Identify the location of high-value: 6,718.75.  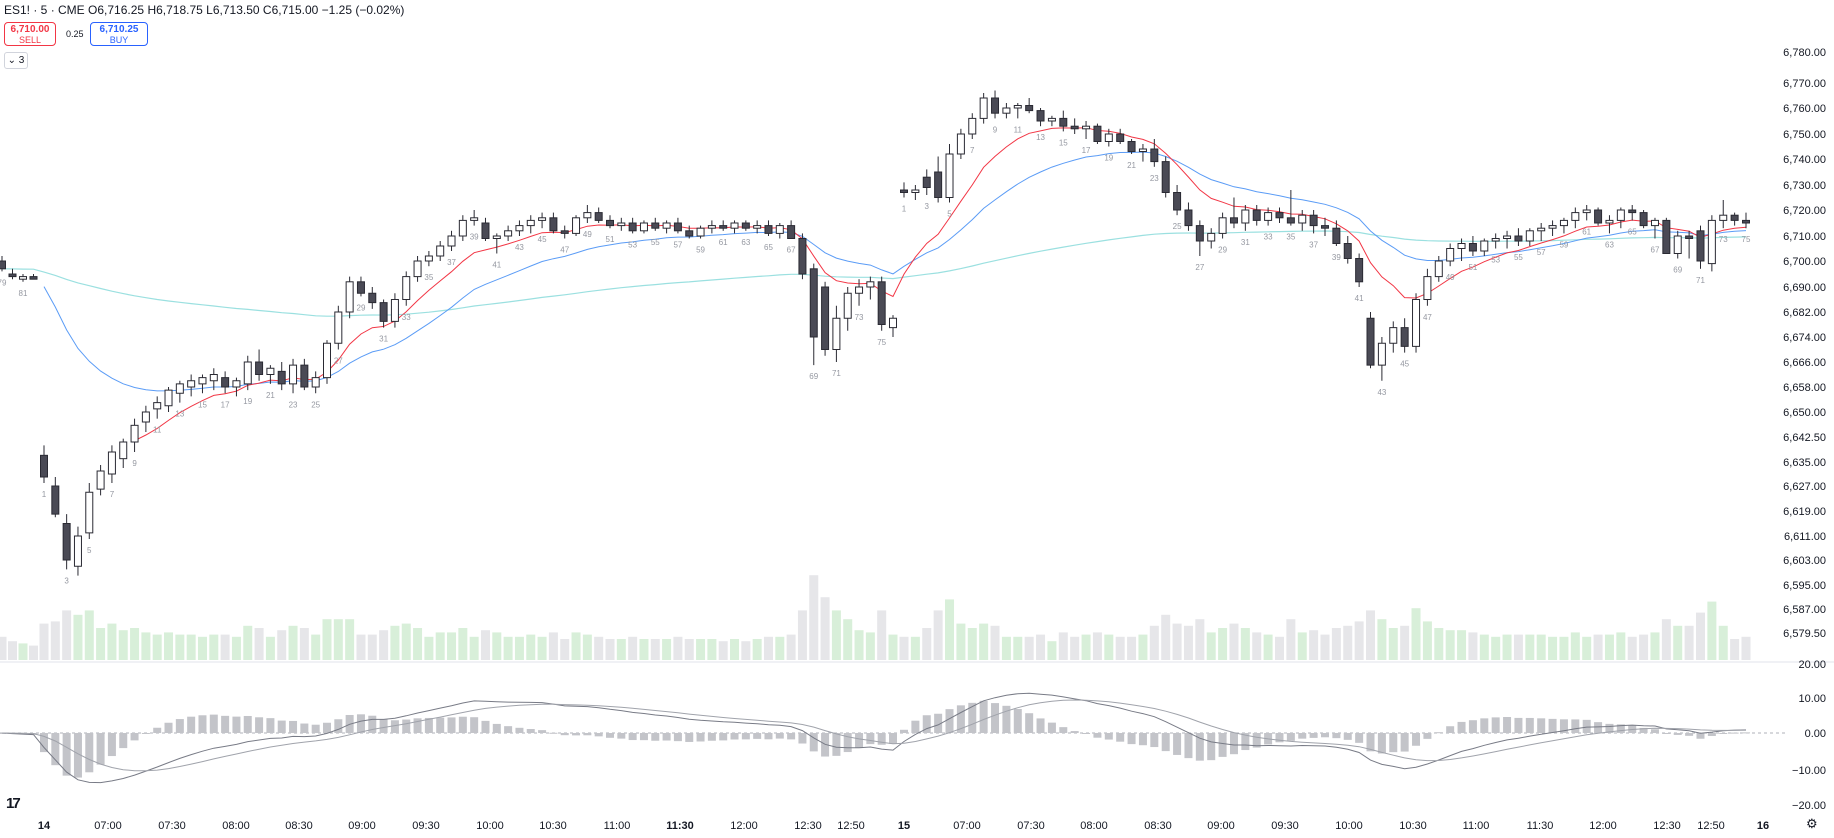
(179, 10).